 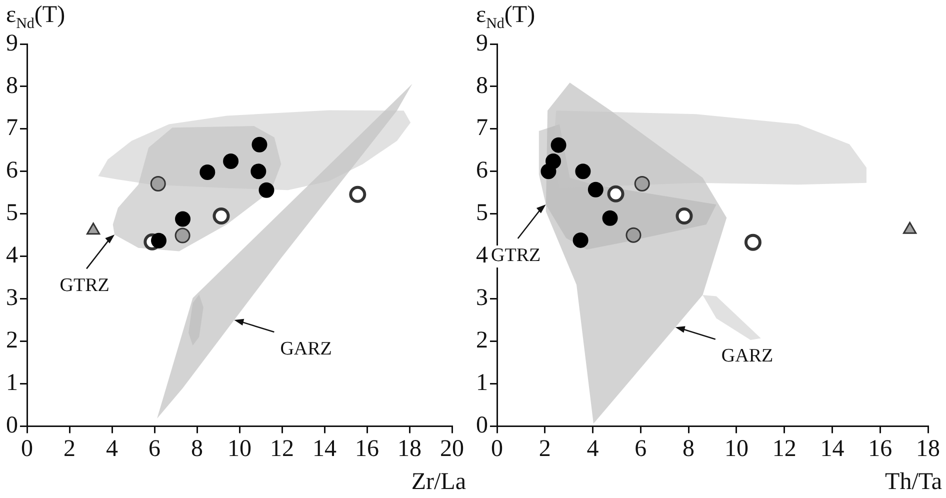 What do you see at coordinates (913, 482) in the screenshot?
I see `x-axis-title: Th/Ta` at bounding box center [913, 482].